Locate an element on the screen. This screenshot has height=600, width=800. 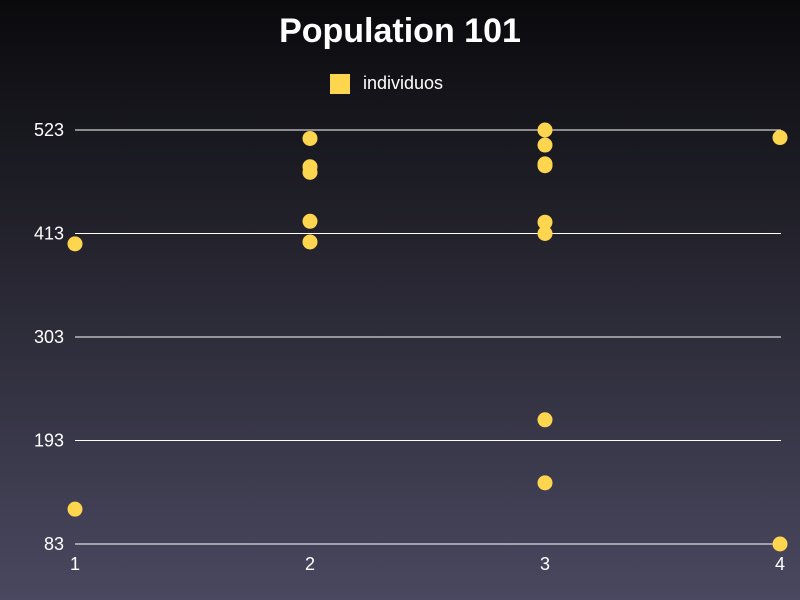
chart-title: Population 101 is located at coordinates (400, 31).